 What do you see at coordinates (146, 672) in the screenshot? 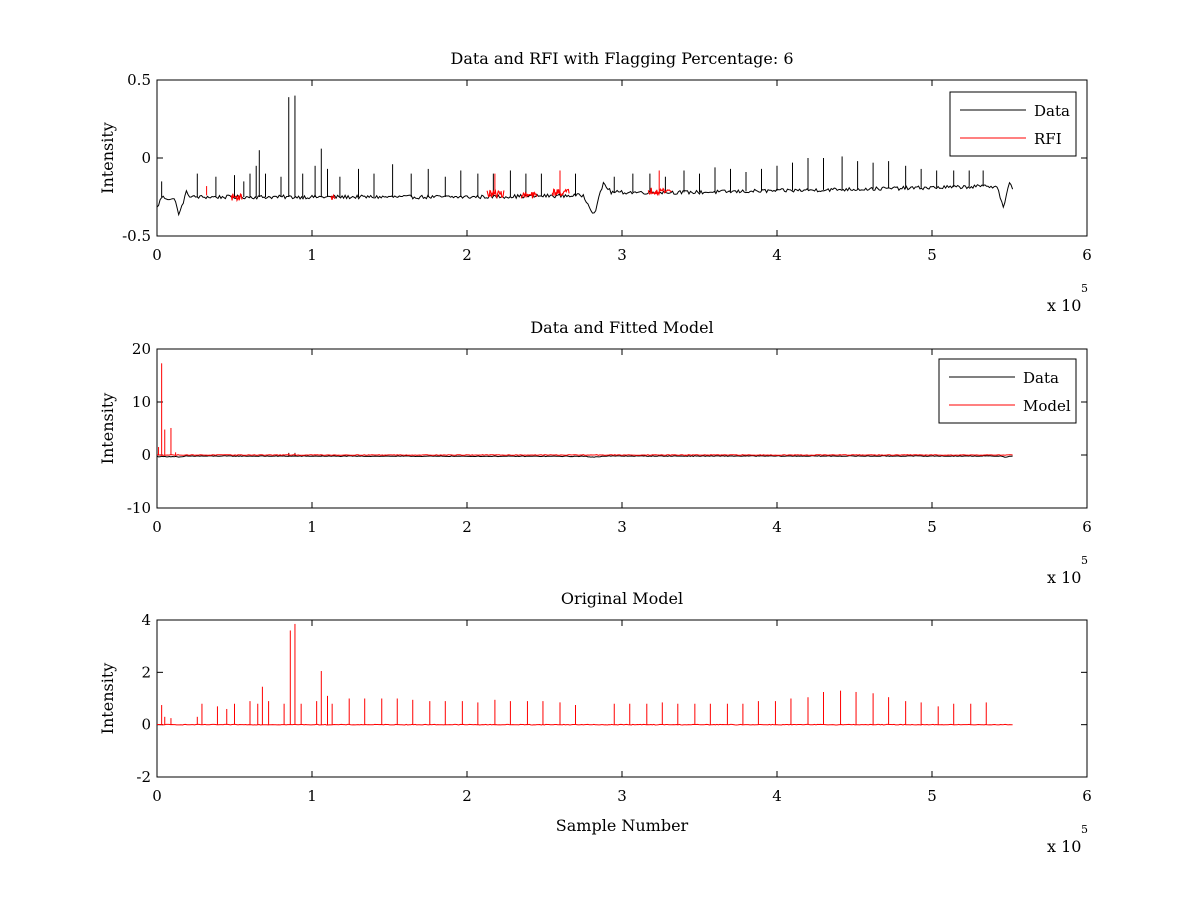
I see `y-tick-label: 2` at bounding box center [146, 672].